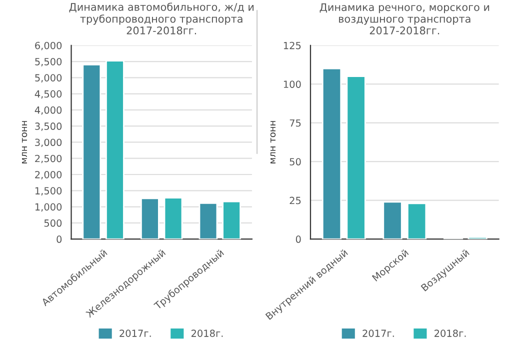  I want to click on y-tick-label: 6,000, so click(48, 46).